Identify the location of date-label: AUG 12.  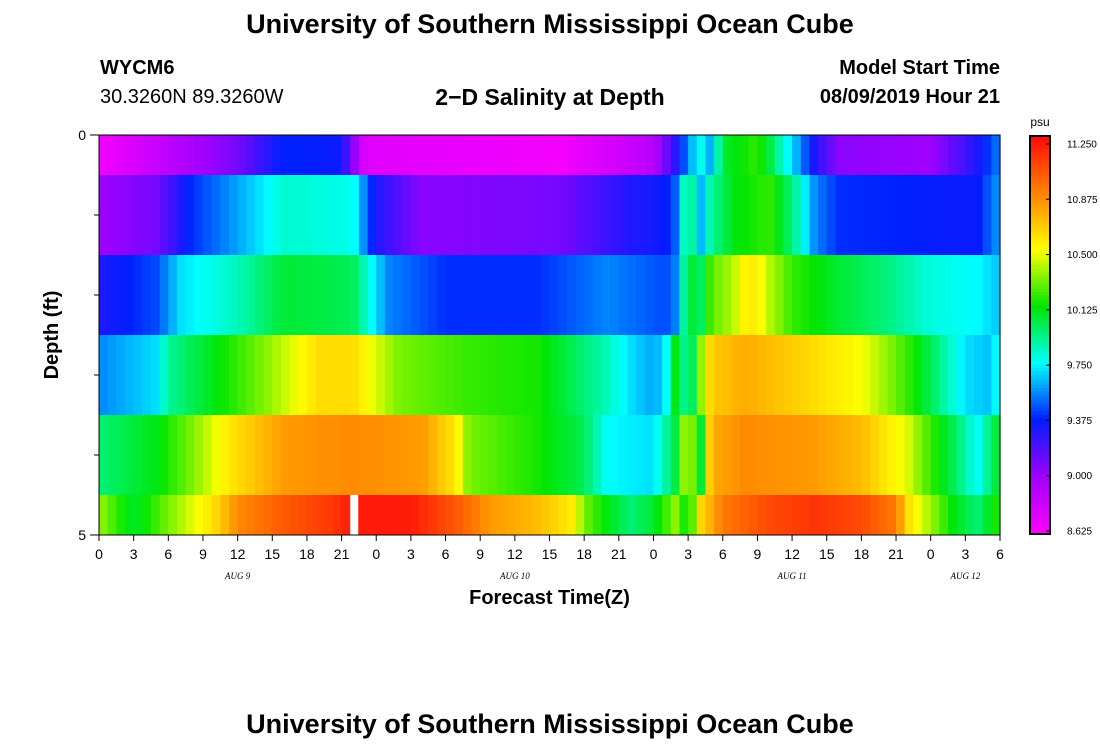
(964, 576).